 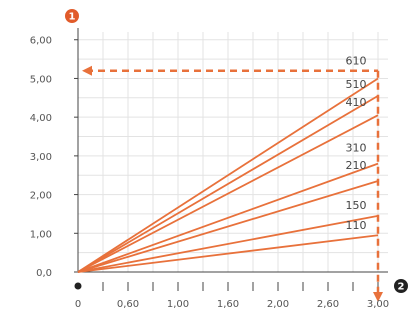 What do you see at coordinates (378, 297) in the screenshot?
I see `reference-arrow-down` at bounding box center [378, 297].